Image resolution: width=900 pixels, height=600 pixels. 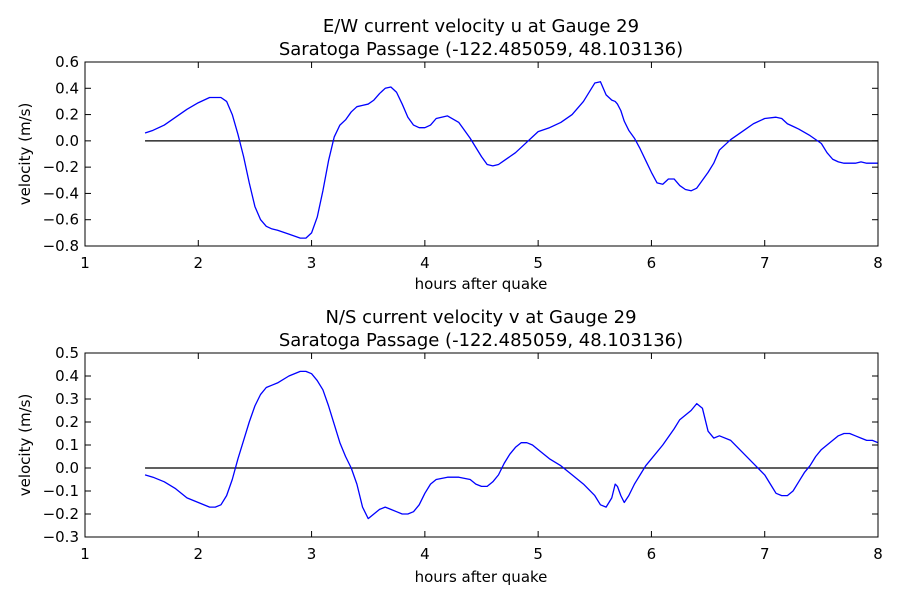 What do you see at coordinates (67, 445) in the screenshot?
I see `y-tick-label: 0.1` at bounding box center [67, 445].